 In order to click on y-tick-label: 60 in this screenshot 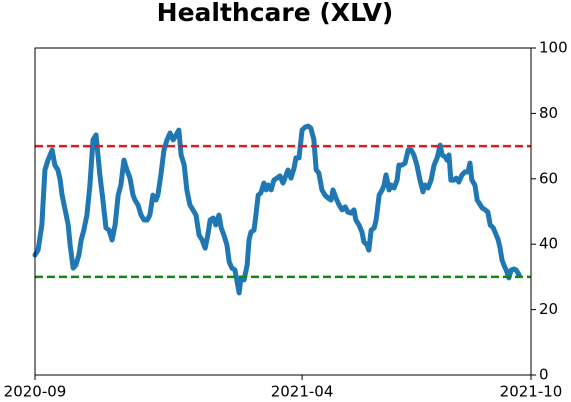, I will do `click(548, 178)`.